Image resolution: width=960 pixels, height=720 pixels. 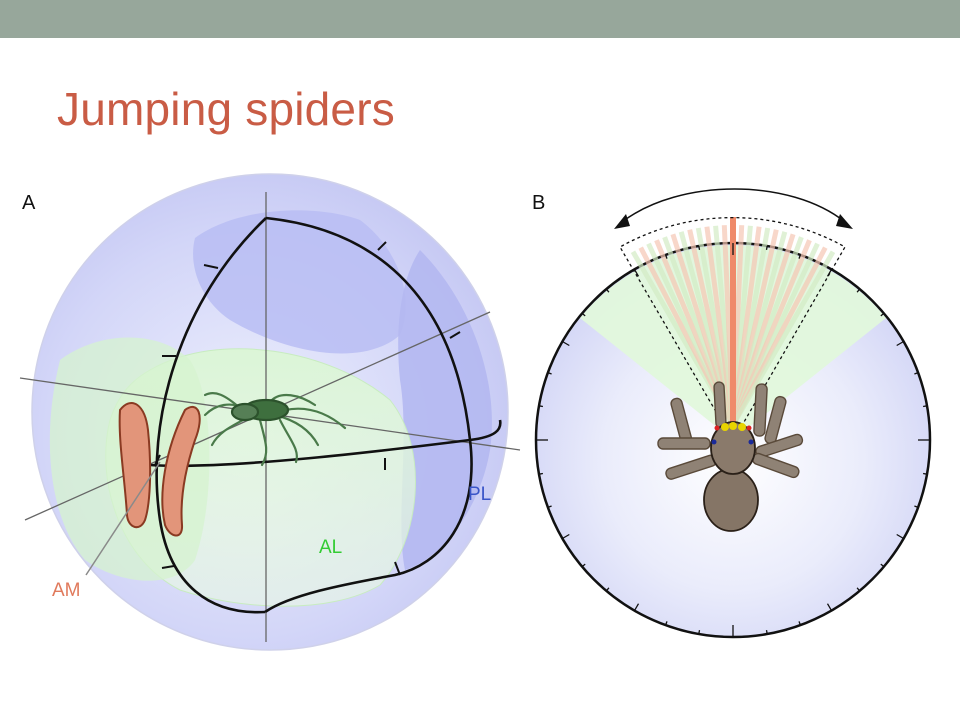 I want to click on am-scan-outline, so click(x=732, y=320).